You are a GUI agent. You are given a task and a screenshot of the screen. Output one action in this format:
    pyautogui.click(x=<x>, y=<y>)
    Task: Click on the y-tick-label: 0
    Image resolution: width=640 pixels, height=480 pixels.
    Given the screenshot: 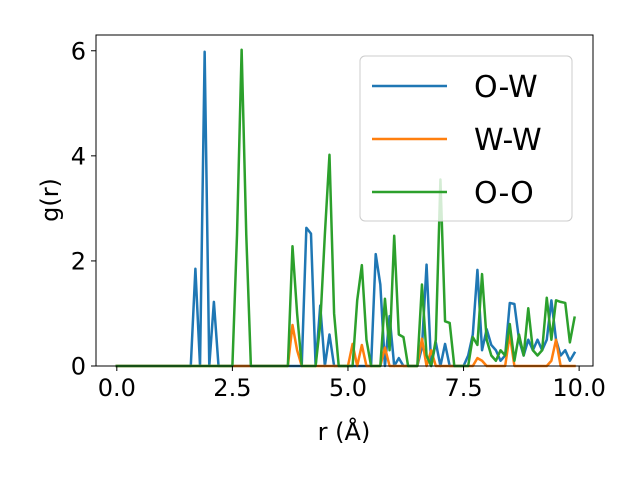 What is the action you would take?
    pyautogui.click(x=78, y=367)
    